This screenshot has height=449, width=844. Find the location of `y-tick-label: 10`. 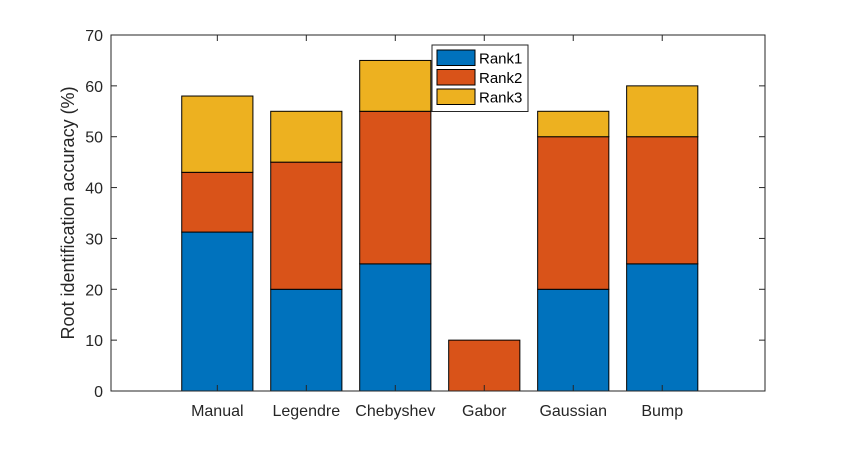

y-tick-label: 10 is located at coordinates (94, 341).